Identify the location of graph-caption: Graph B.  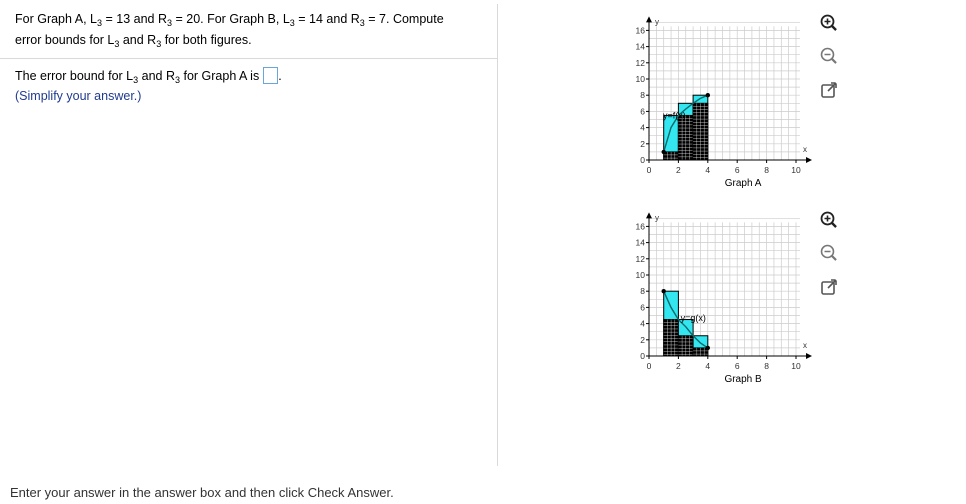
(743, 379).